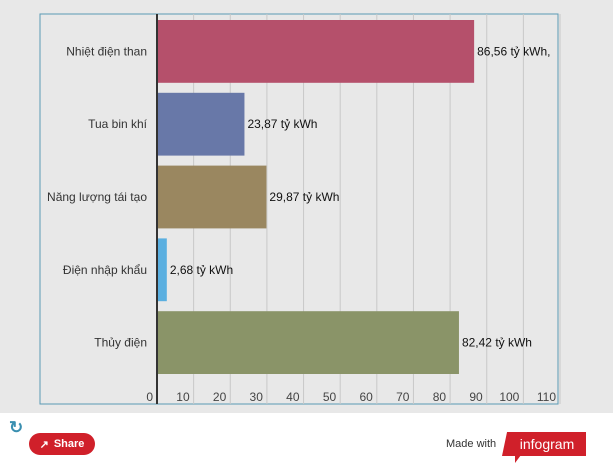  What do you see at coordinates (366, 397) in the screenshot?
I see `x-tick-label: 60` at bounding box center [366, 397].